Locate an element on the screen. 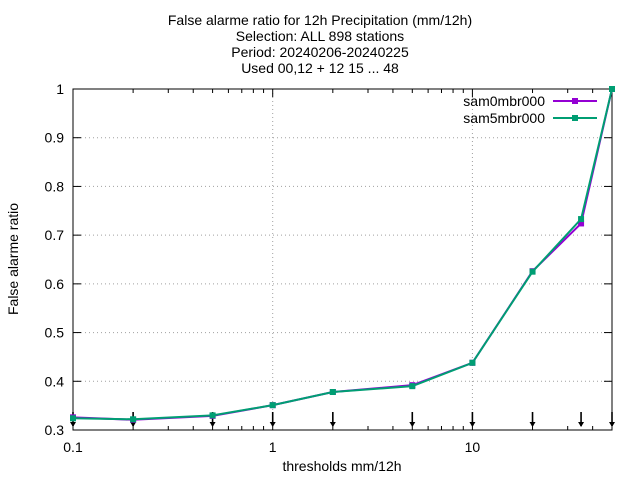 Image resolution: width=640 pixels, height=480 pixels. chart-title-line-4: Used 00,12 + 12 15 ... 48 is located at coordinates (320, 68).